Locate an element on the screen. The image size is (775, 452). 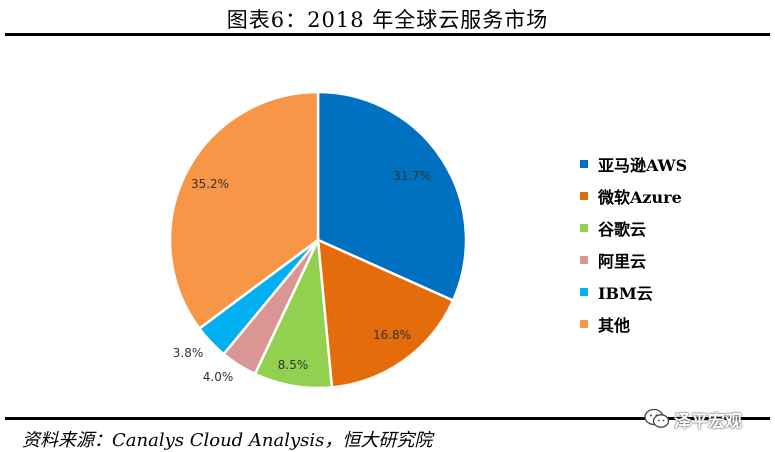
legend-item-1: 微软Azure is located at coordinates (670, 196).